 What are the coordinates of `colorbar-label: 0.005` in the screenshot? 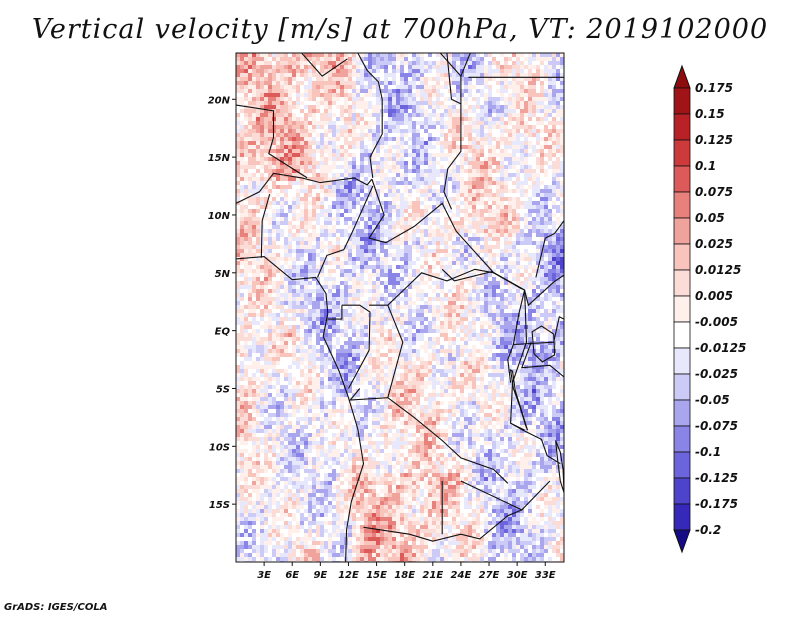 It's located at (714, 296).